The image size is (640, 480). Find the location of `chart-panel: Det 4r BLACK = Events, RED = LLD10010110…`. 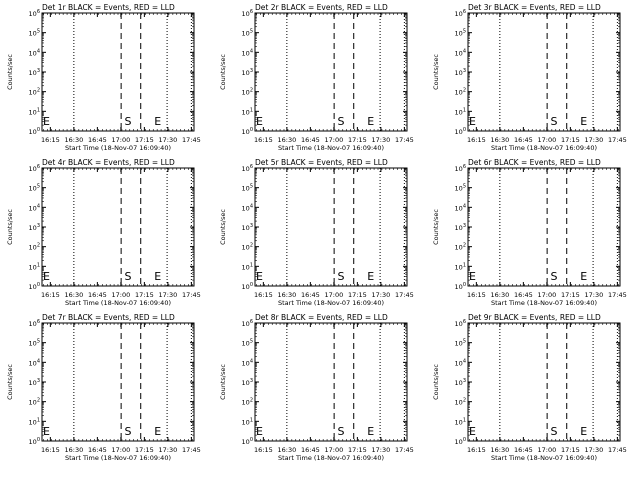

chart-panel: Det 4r BLACK = Events, RED = LLD10010110… is located at coordinates (103, 232).